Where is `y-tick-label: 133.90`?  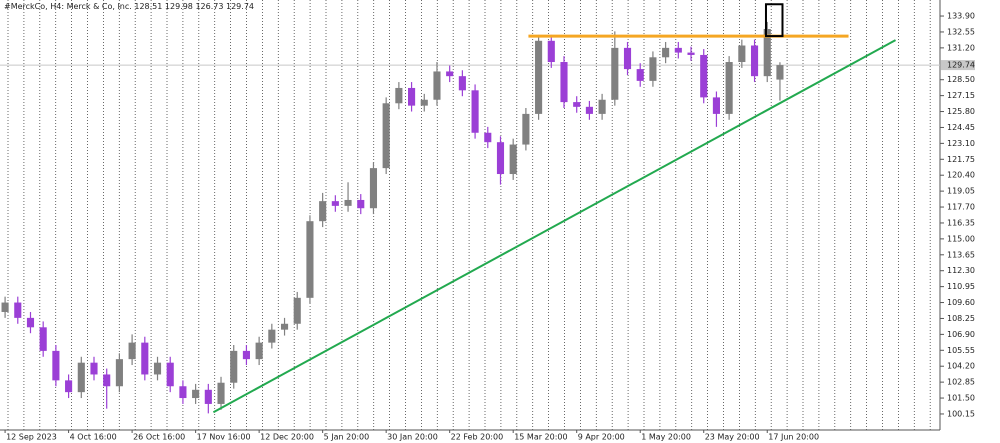 y-tick-label: 133.90 is located at coordinates (961, 16).